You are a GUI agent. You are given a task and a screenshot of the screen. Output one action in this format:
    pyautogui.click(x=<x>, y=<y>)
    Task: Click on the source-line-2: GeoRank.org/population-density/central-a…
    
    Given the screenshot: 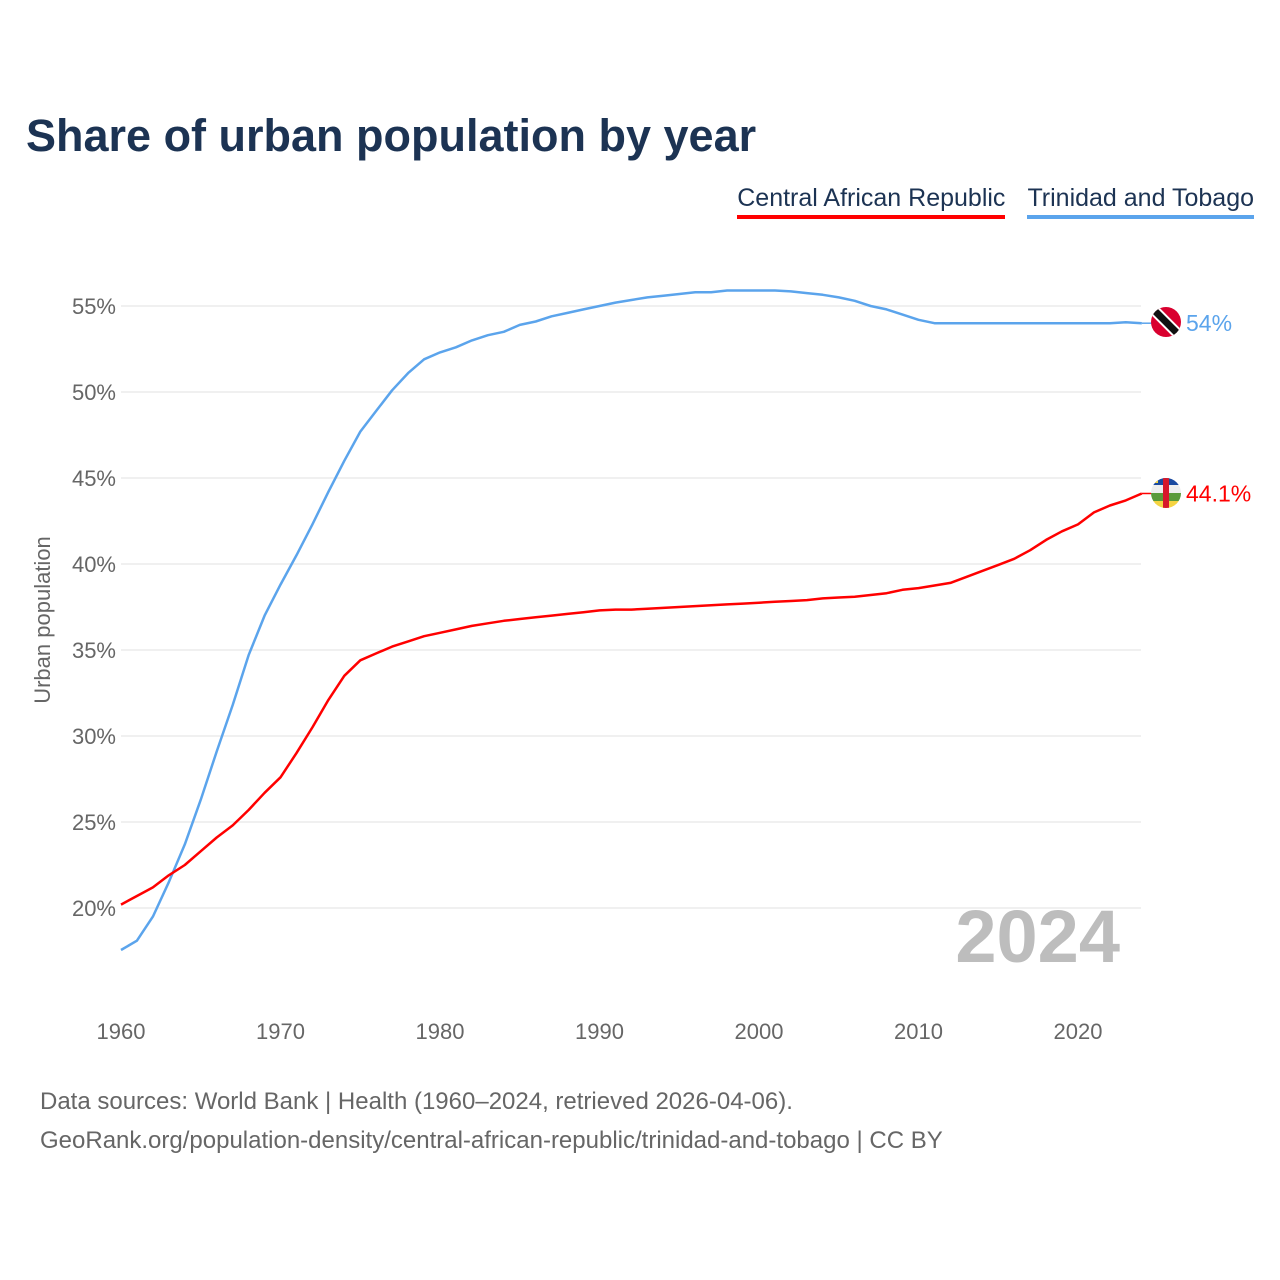 What is the action you would take?
    pyautogui.click(x=491, y=1140)
    